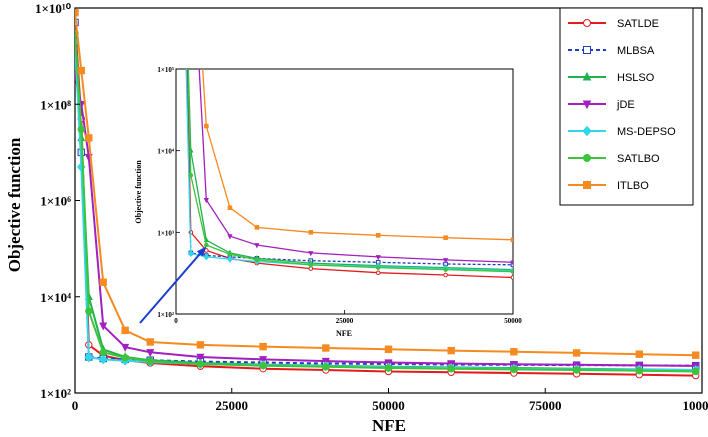 The image size is (708, 437). Describe the element at coordinates (165, 152) in the screenshot. I see `inset-y-tick-label: 1×10⁴` at that location.